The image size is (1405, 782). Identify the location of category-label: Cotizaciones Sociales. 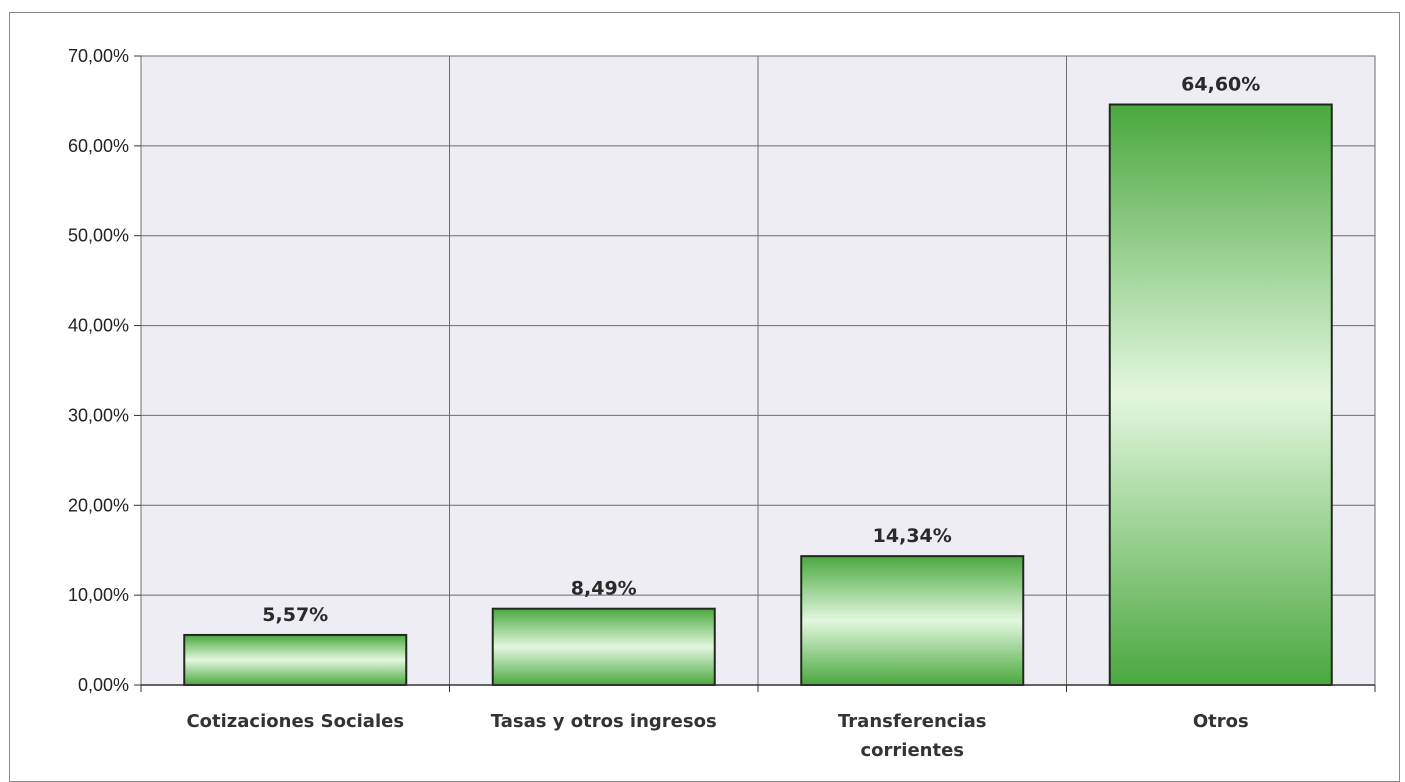
(295, 721).